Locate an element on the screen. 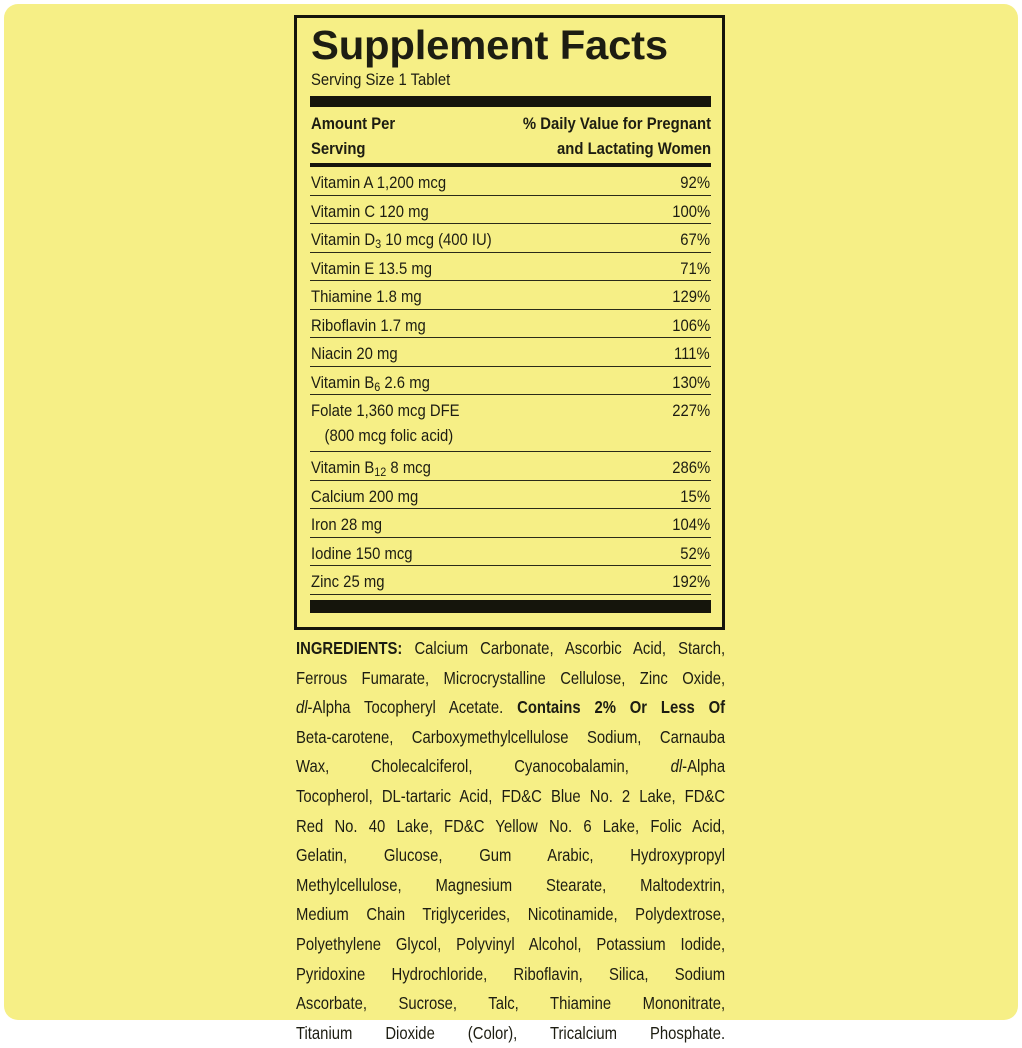 The image size is (1022, 1048). nutrient-name: Iron 28 mg is located at coordinates (346, 525).